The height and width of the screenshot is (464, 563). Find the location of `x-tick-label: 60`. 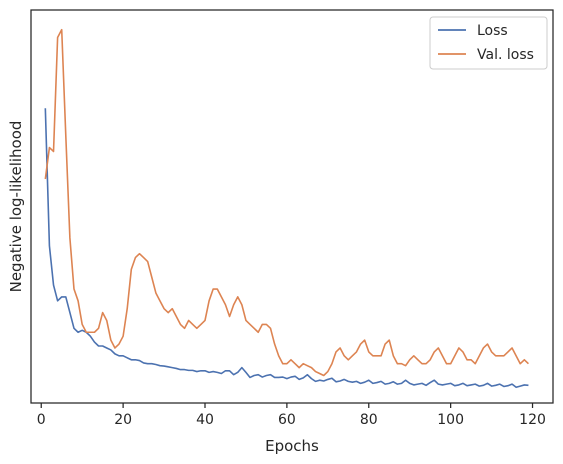

x-tick-label: 60 is located at coordinates (287, 420).